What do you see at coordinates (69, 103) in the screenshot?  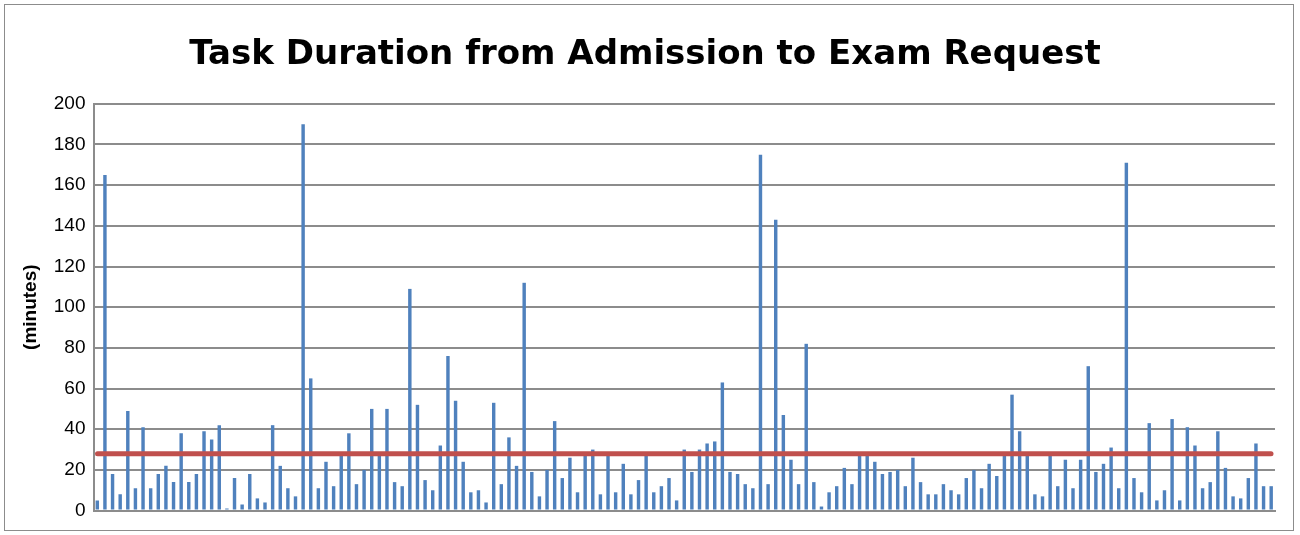 I see `y-tick-label: 200` at bounding box center [69, 103].